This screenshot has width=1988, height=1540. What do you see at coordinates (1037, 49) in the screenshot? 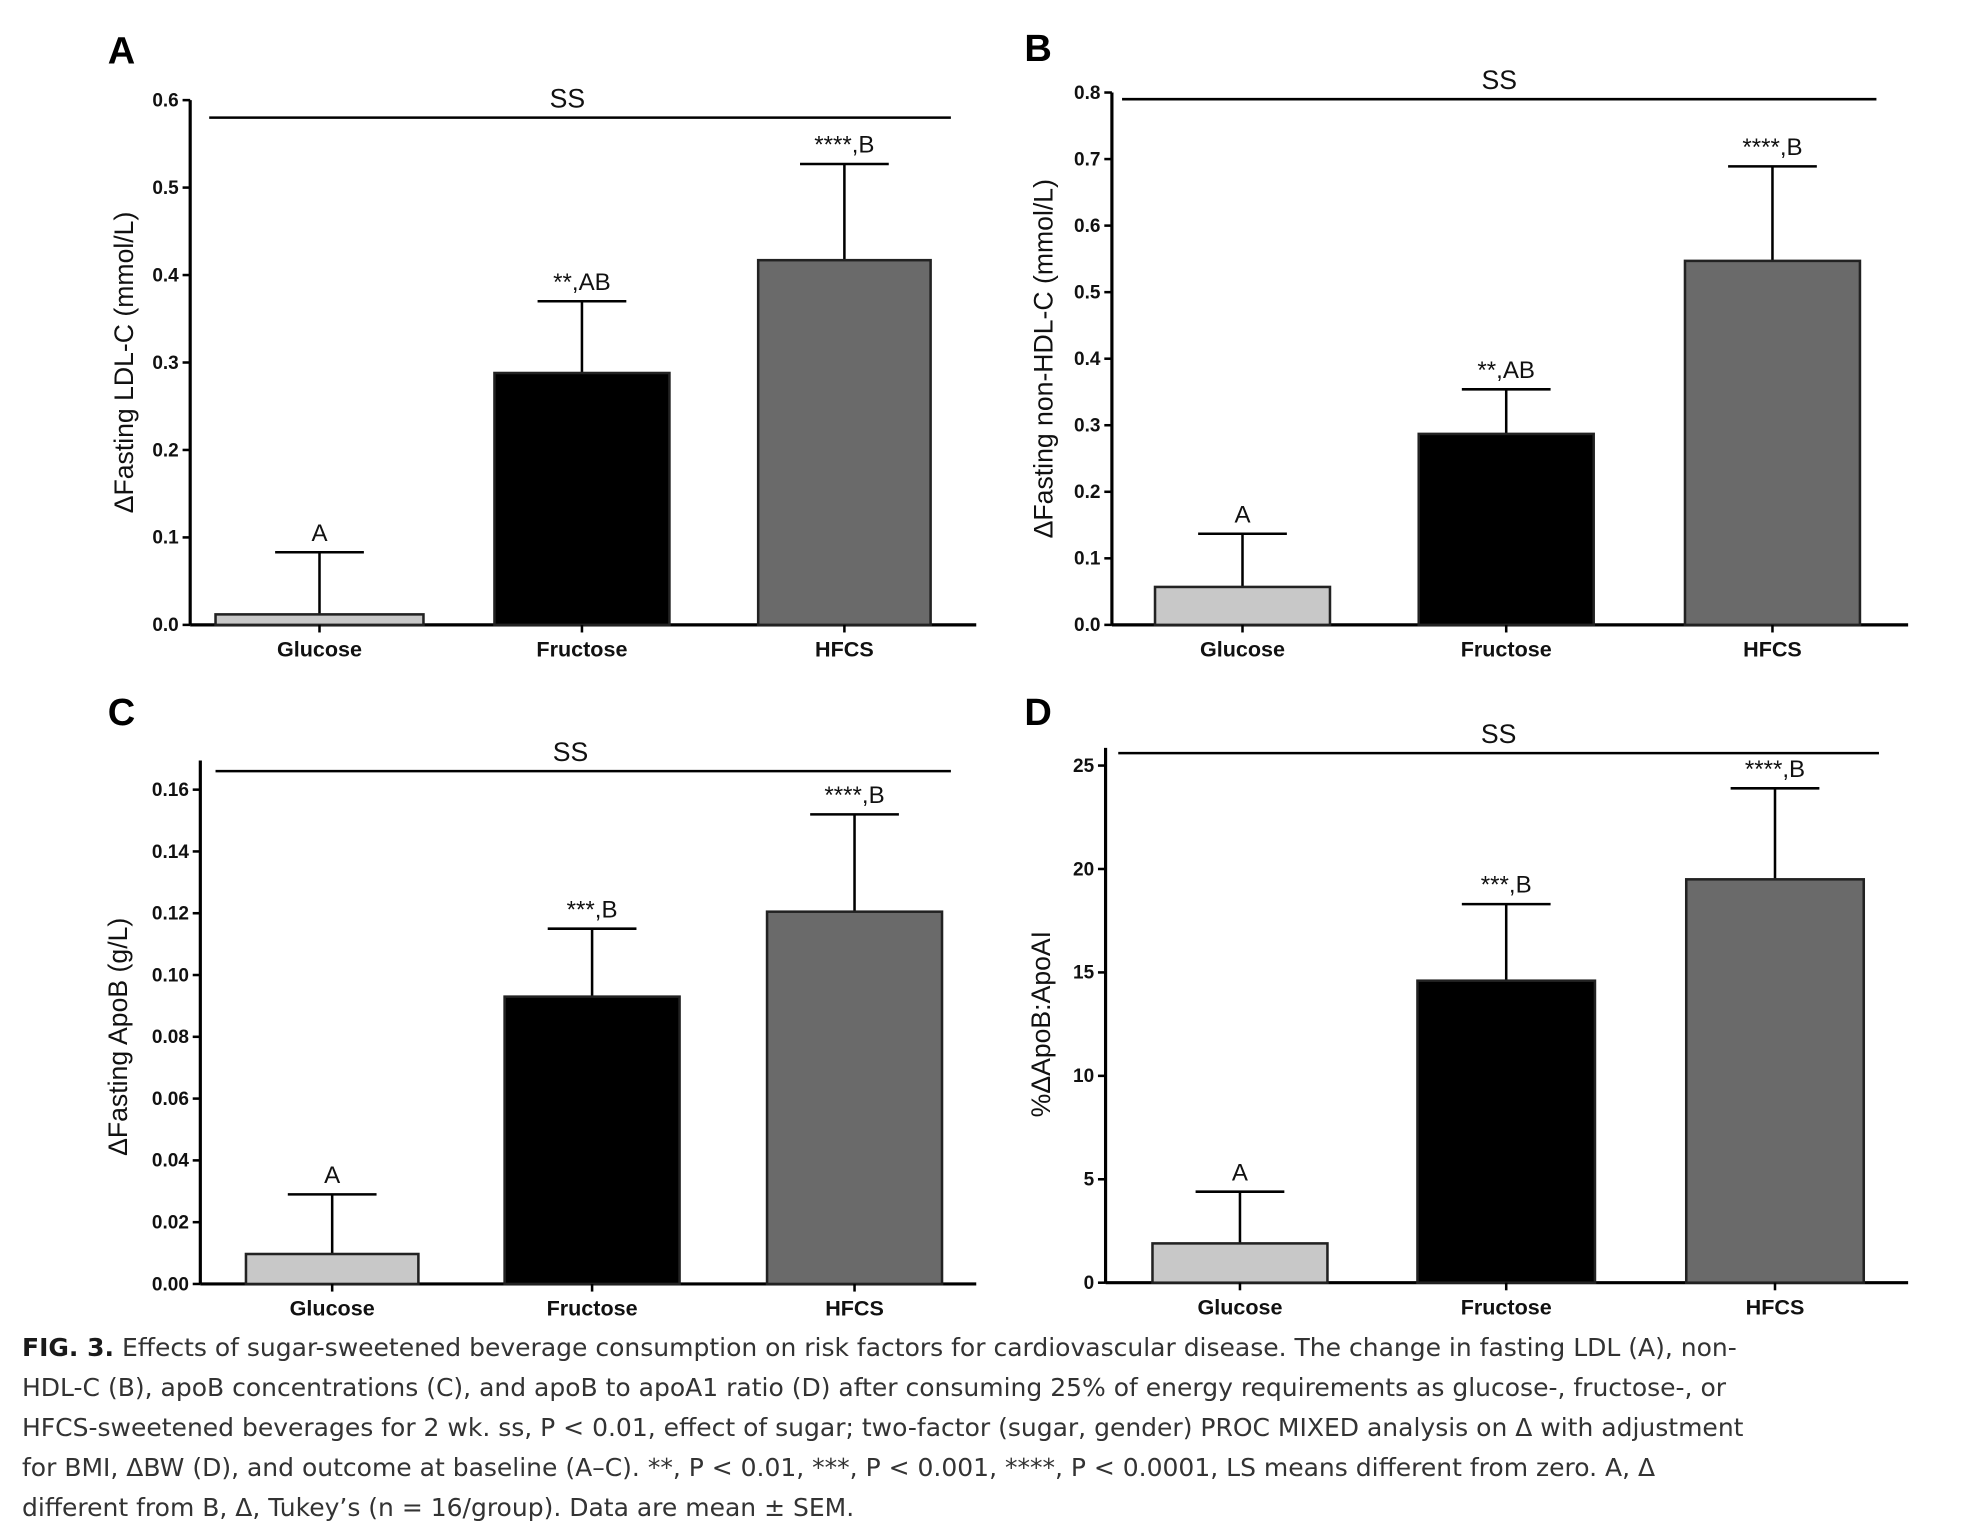
I see `panel-letter: B` at bounding box center [1037, 49].